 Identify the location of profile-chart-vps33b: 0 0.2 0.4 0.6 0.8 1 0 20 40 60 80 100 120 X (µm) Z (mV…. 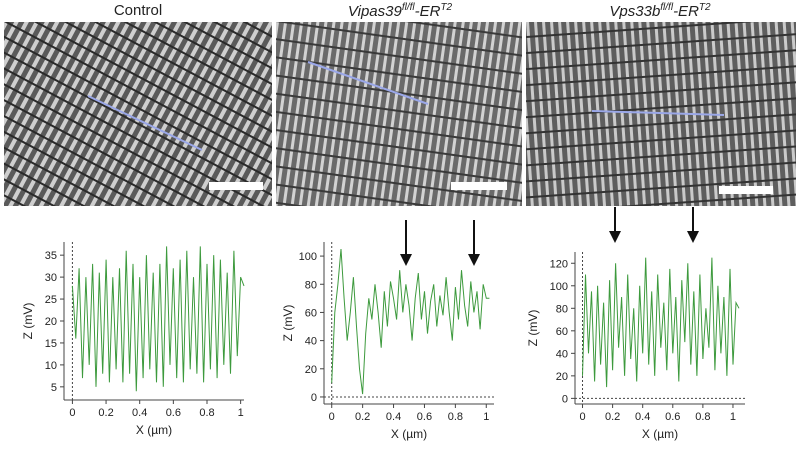
(635, 346).